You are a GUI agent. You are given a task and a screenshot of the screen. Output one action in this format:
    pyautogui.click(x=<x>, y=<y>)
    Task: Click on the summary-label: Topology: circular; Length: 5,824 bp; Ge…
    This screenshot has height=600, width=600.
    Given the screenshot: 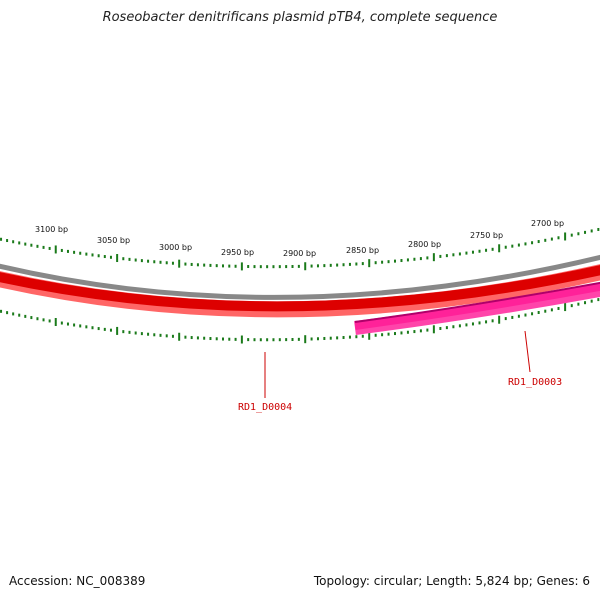 What is the action you would take?
    pyautogui.click(x=451, y=581)
    